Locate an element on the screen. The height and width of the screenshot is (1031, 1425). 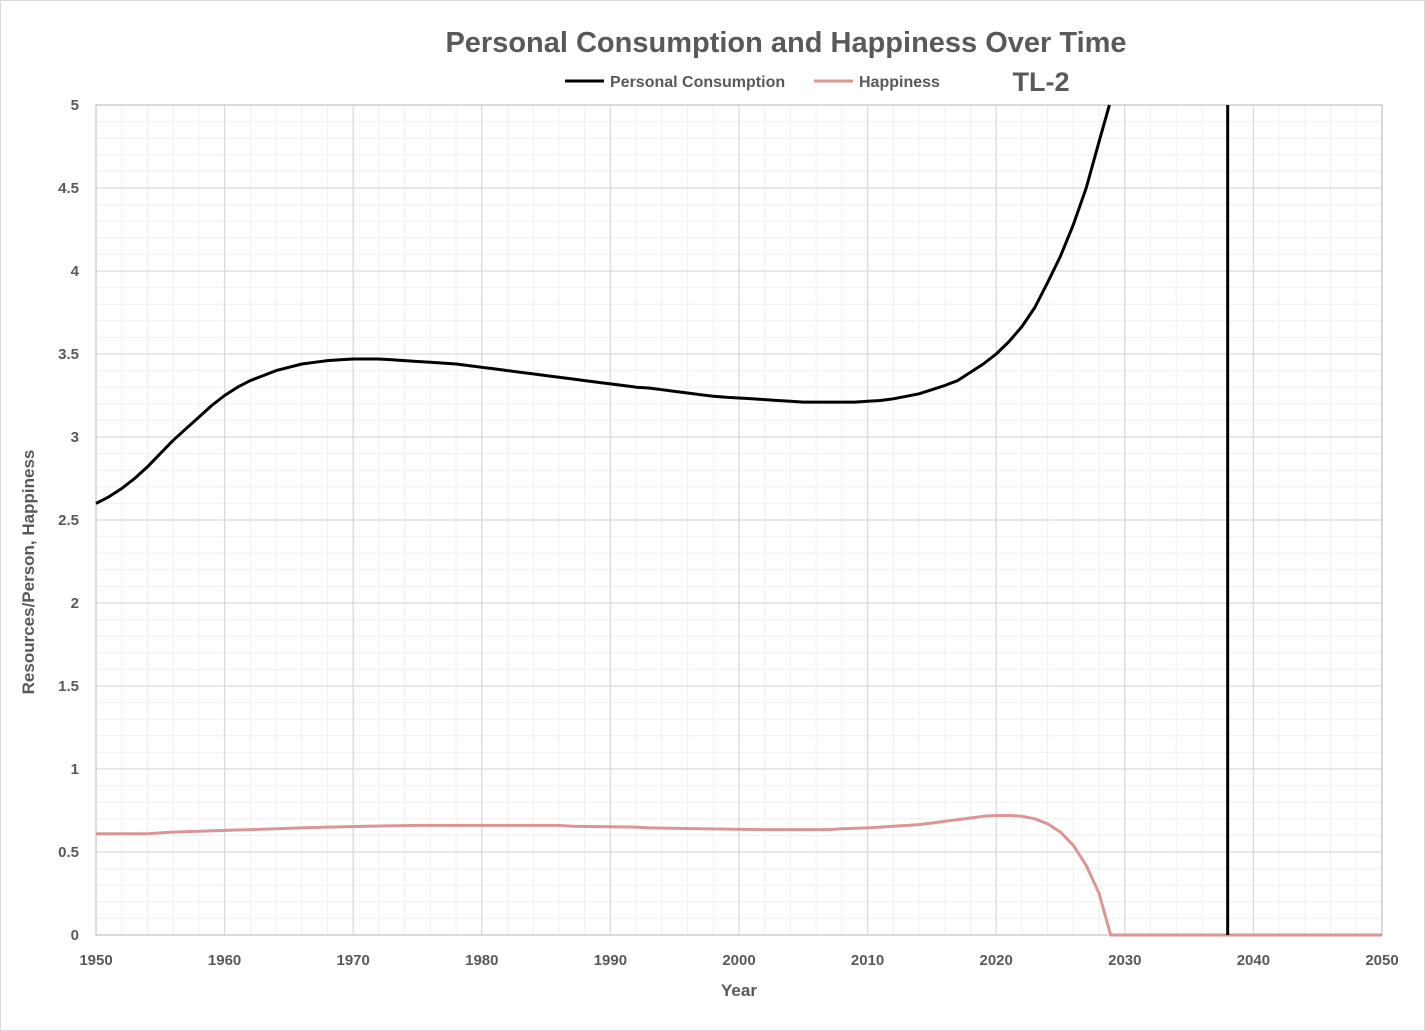
x-tick-label: 1950 is located at coordinates (95, 960).